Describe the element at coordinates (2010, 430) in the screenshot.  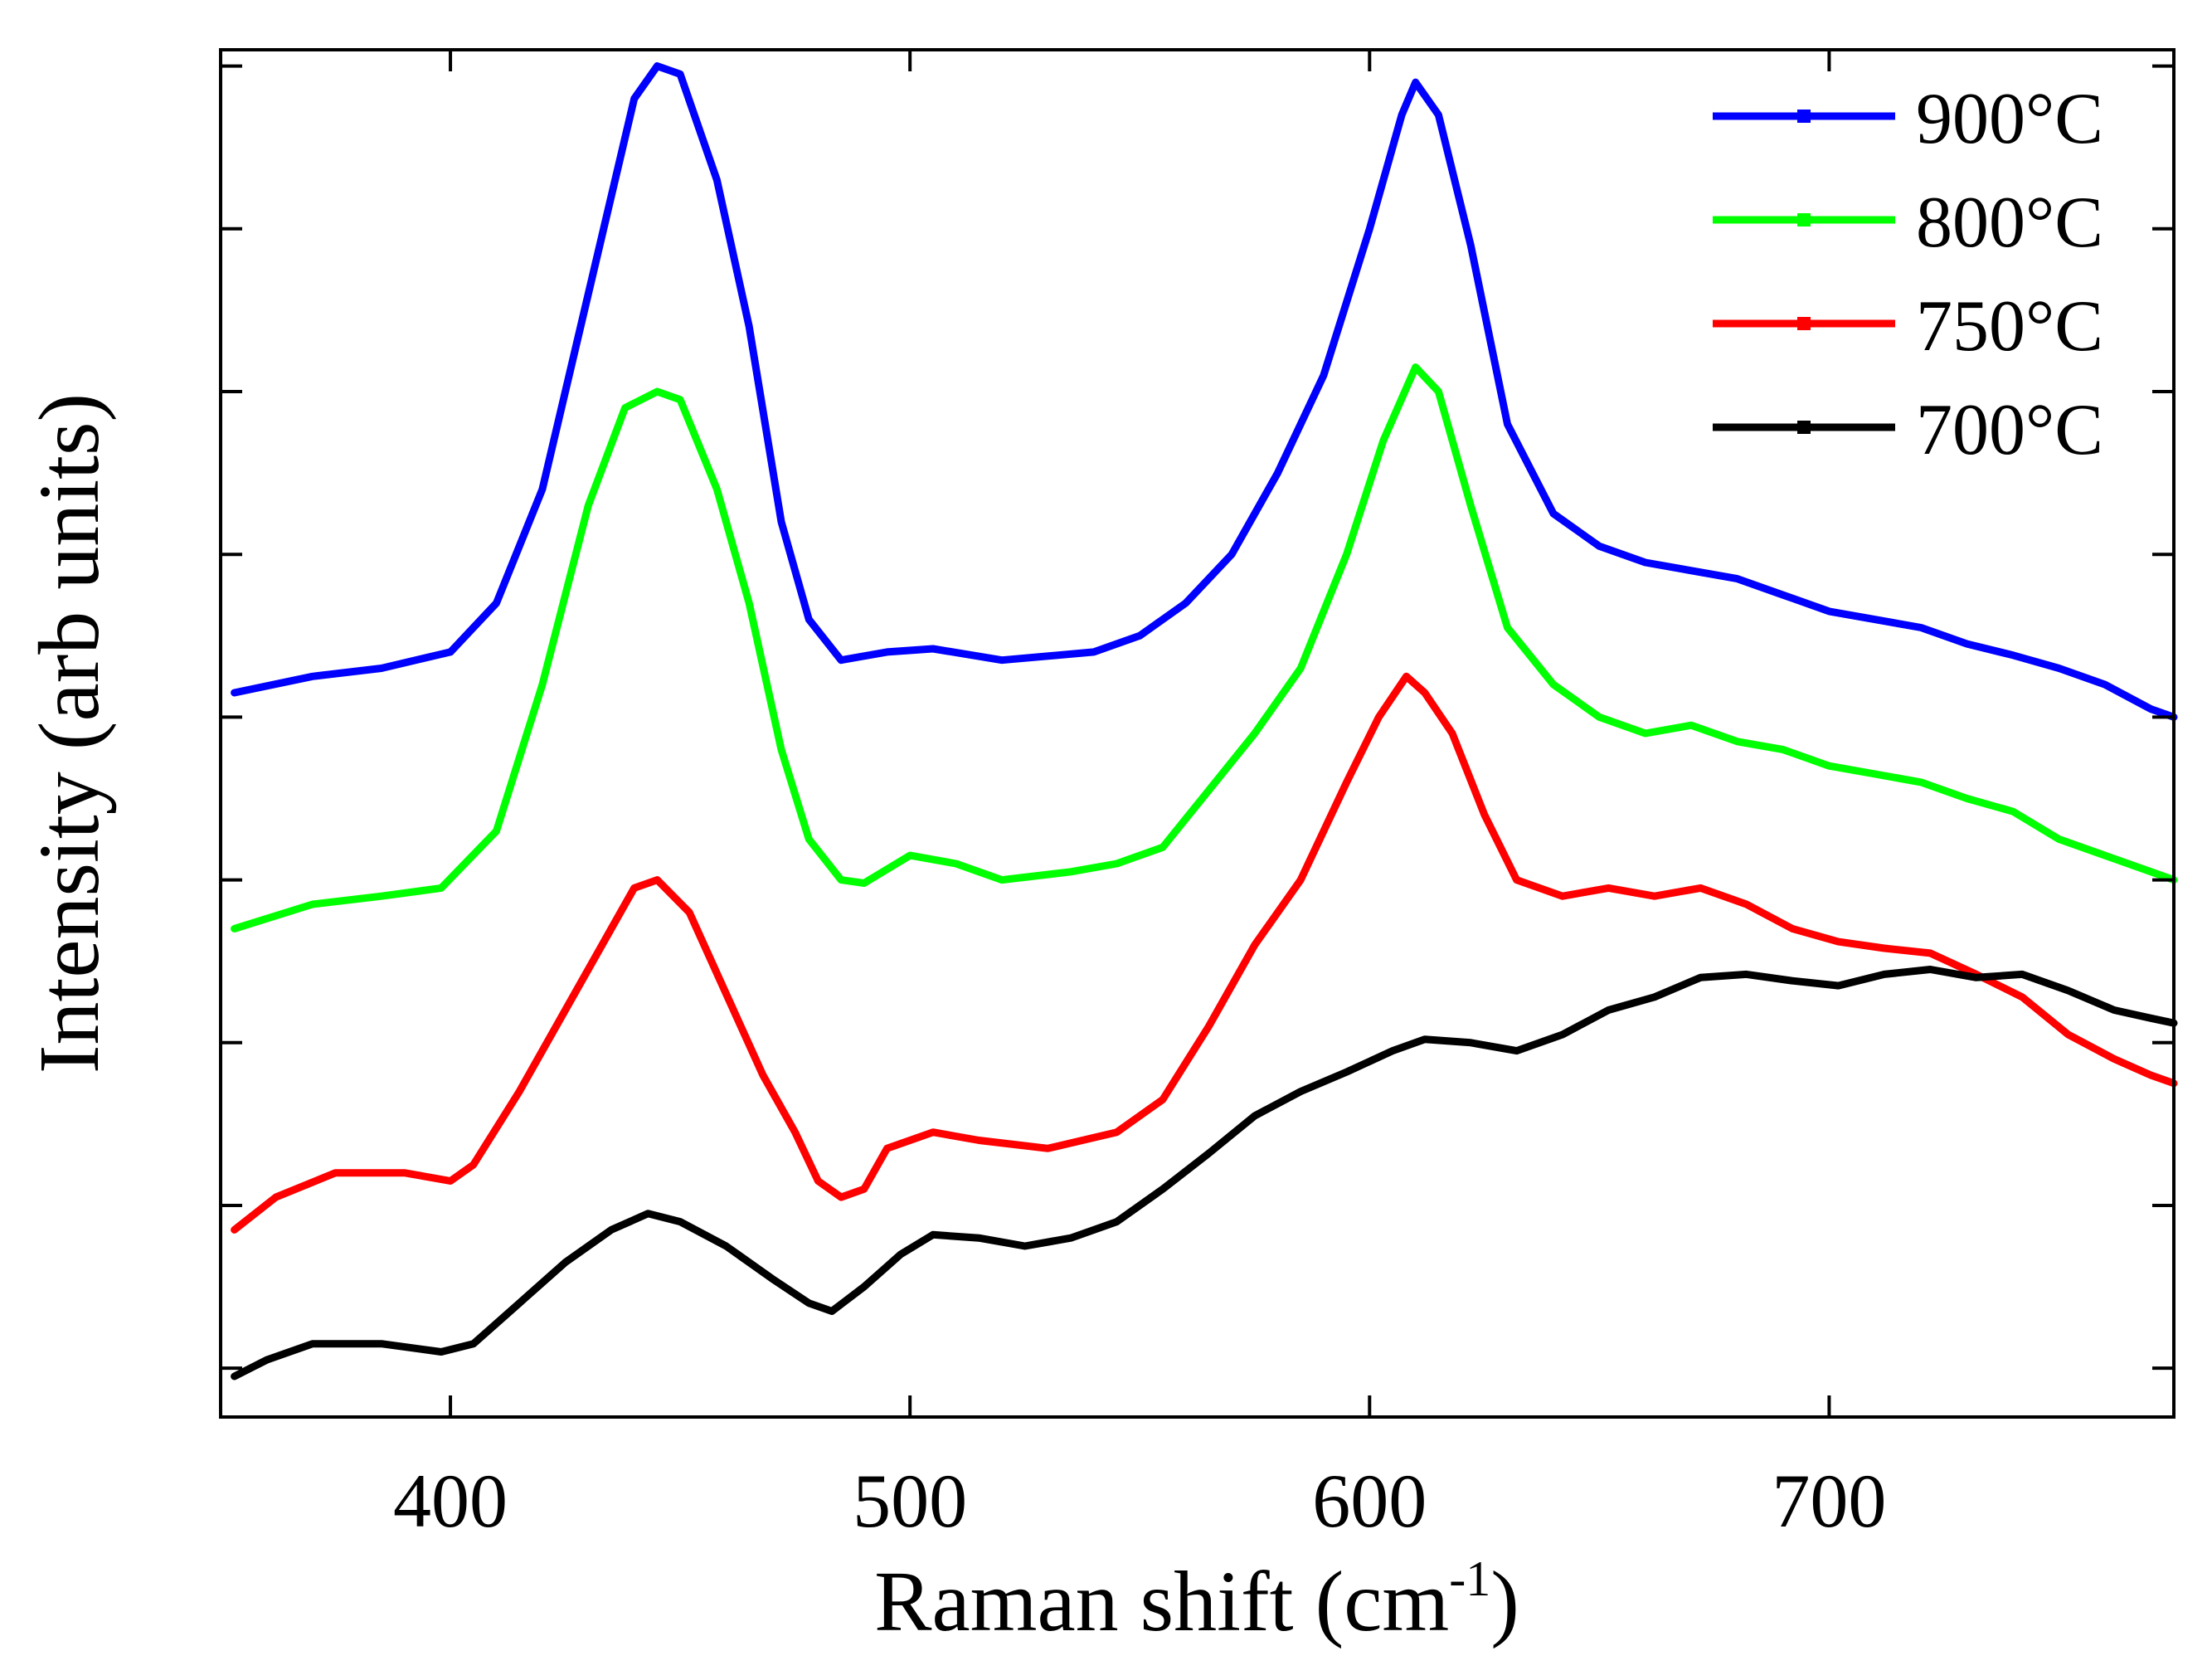
I see `legend-label-4: 700°C` at that location.